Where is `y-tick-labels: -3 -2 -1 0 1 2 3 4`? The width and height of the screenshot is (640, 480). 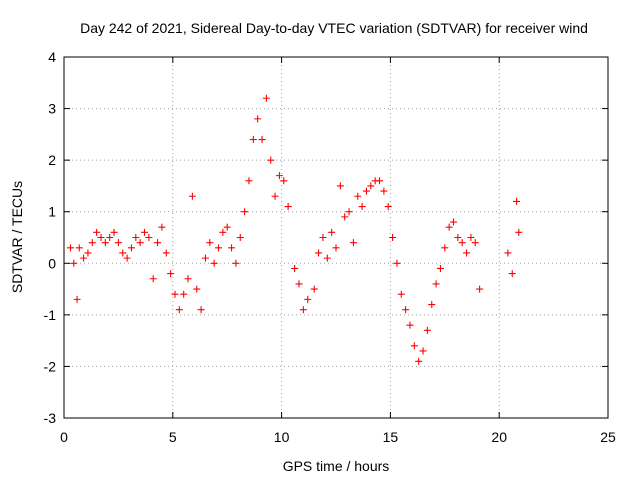 y-tick-labels: -3 -2 -1 0 1 2 3 4 is located at coordinates (50, 237).